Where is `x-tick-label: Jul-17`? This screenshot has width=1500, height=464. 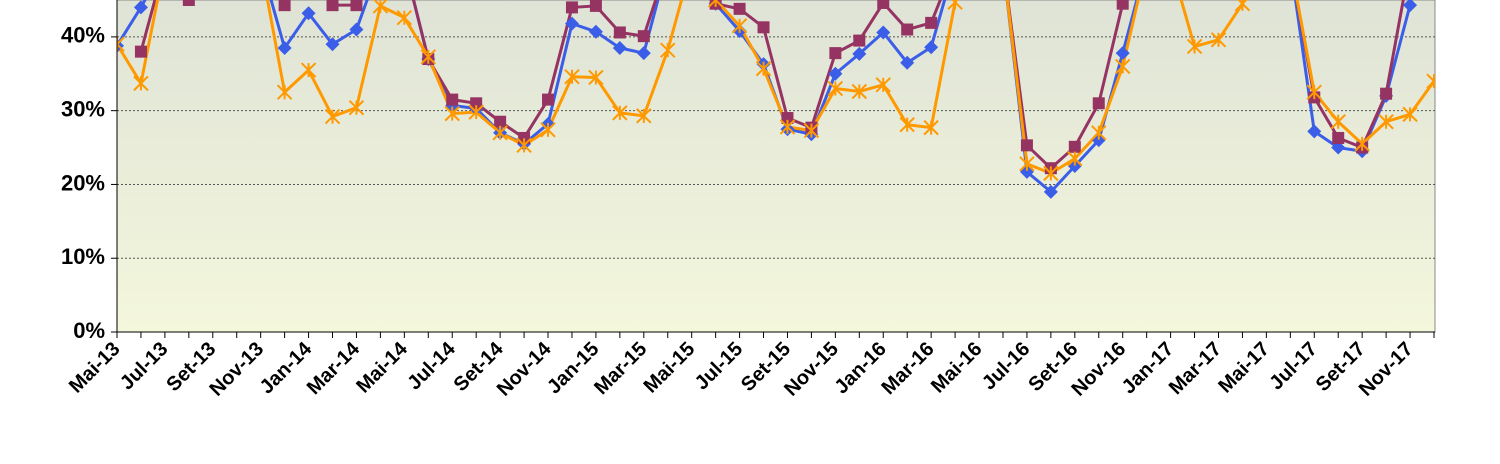 x-tick-label: Jul-17 is located at coordinates (1293, 366).